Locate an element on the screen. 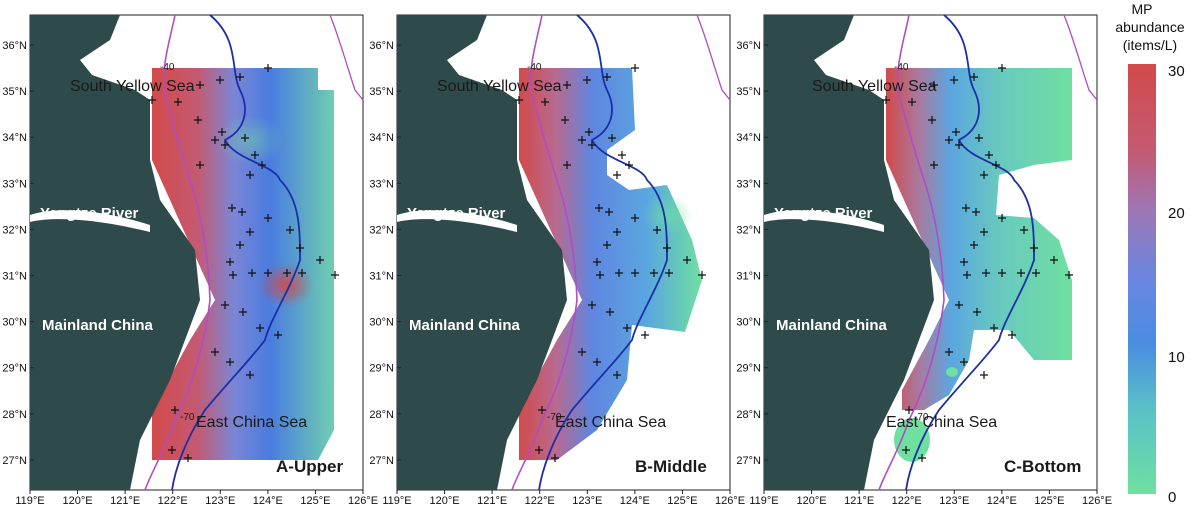 The image size is (1200, 508). legend-tick-30: 30 is located at coordinates (1176, 71).